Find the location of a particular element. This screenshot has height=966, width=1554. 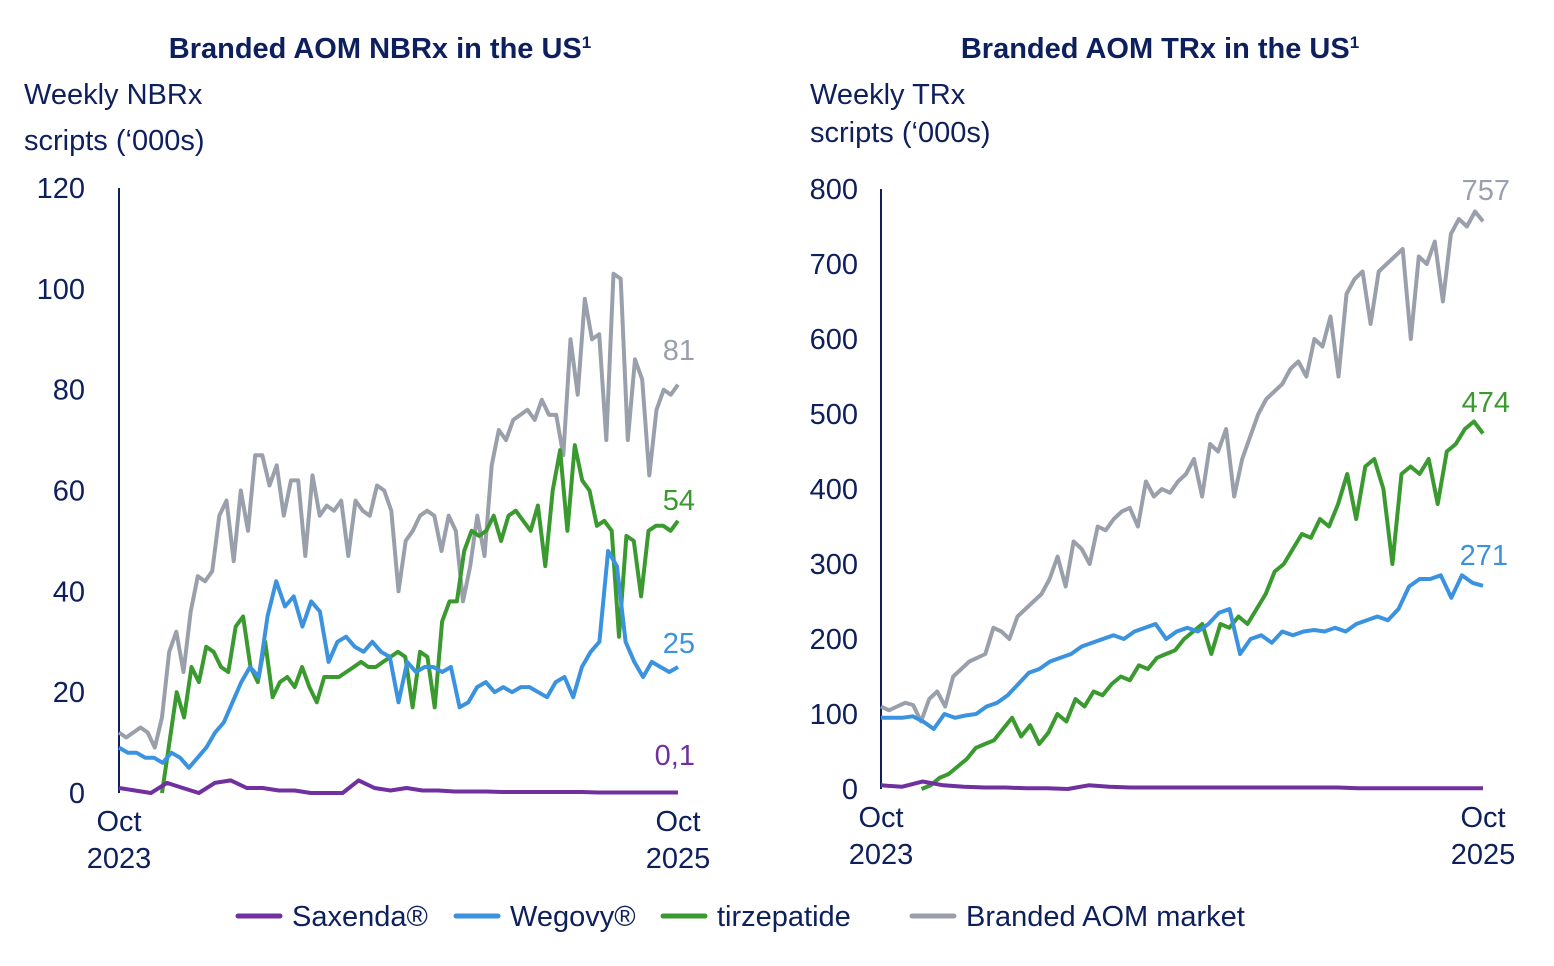

y-tick-label: 200 is located at coordinates (834, 640).